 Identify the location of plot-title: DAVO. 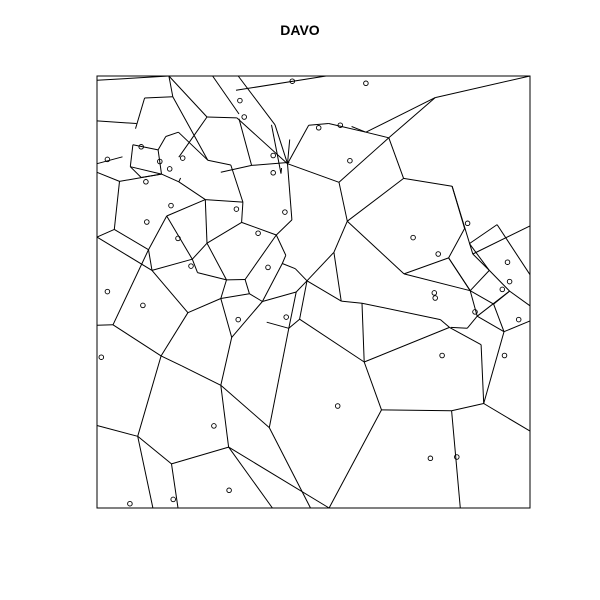
(300, 30).